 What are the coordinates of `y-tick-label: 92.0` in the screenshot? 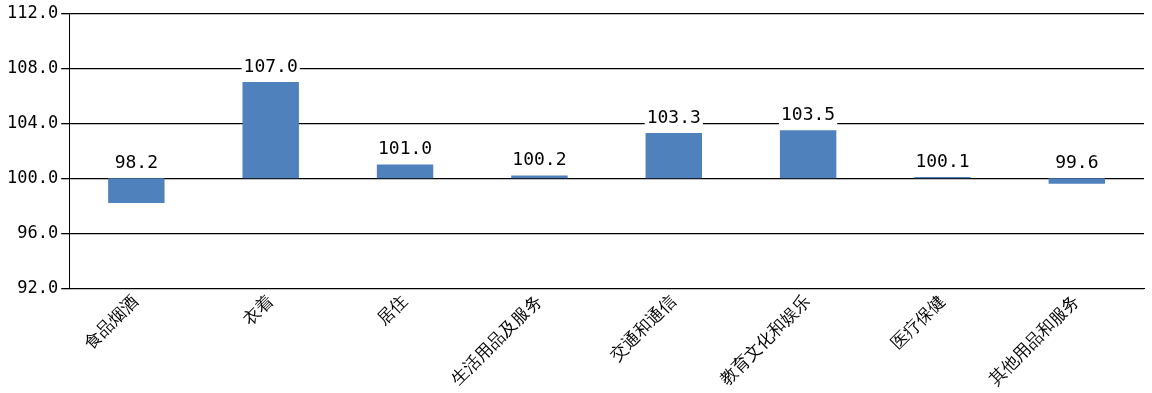 It's located at (38, 286).